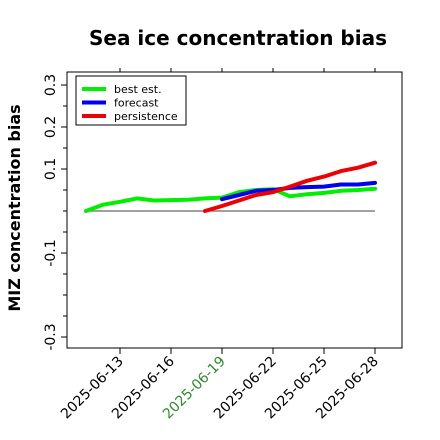 The width and height of the screenshot is (440, 440). Describe the element at coordinates (51, 252) in the screenshot. I see `y-tick-label: -0.1` at that location.